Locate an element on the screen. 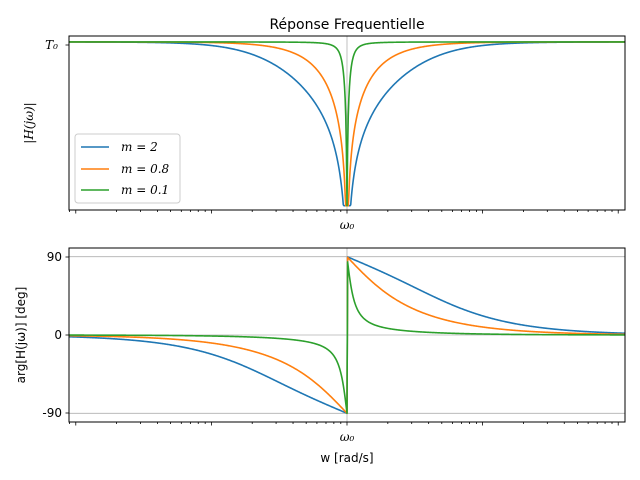 Image resolution: width=640 pixels, height=480 pixels. phase-ylabel: arg[H(jω)] [deg] is located at coordinates (21, 335).